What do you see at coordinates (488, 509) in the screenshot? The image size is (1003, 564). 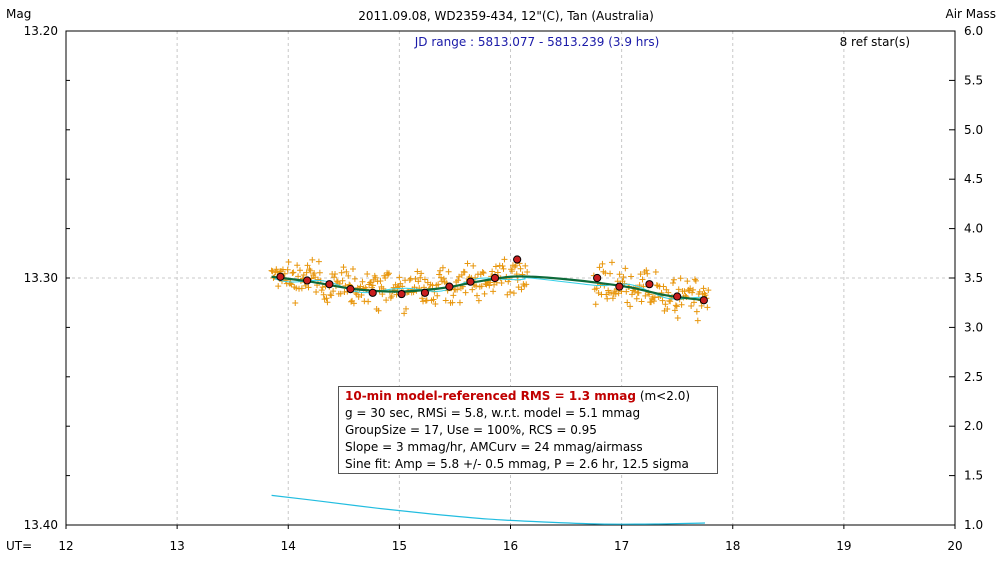 I see `air-mass-curve` at bounding box center [488, 509].